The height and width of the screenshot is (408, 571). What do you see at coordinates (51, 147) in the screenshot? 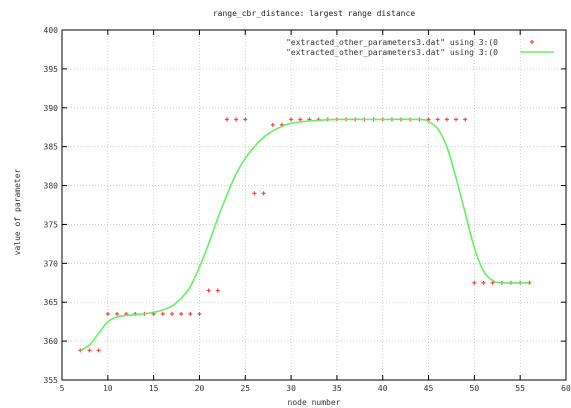
I see `y-tick-label: 385` at bounding box center [51, 147].